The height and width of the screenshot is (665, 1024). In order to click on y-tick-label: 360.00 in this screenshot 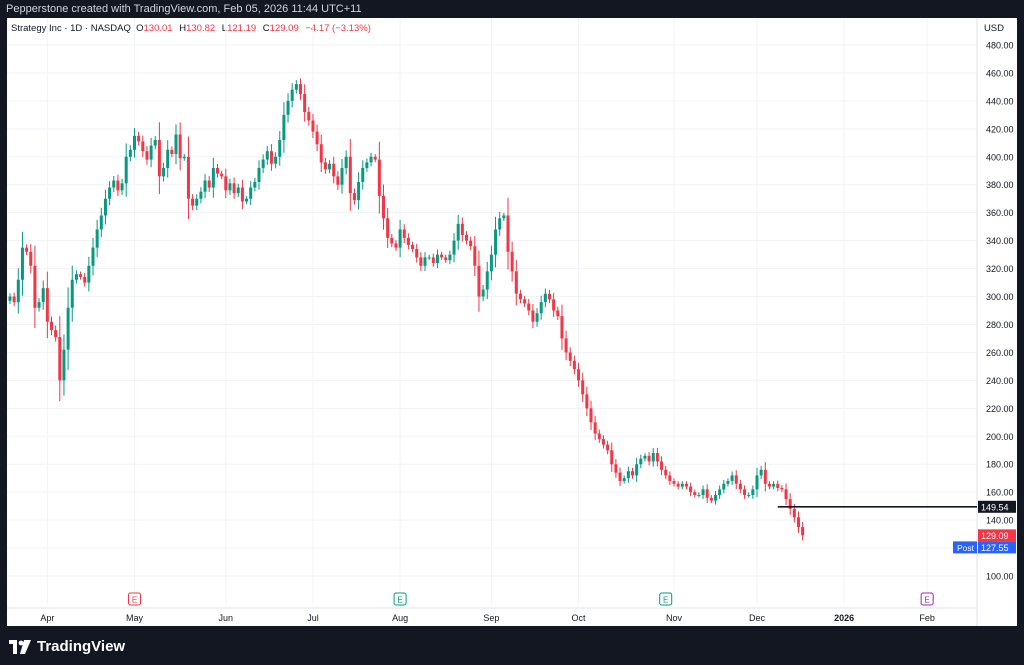, I will do `click(1000, 213)`.